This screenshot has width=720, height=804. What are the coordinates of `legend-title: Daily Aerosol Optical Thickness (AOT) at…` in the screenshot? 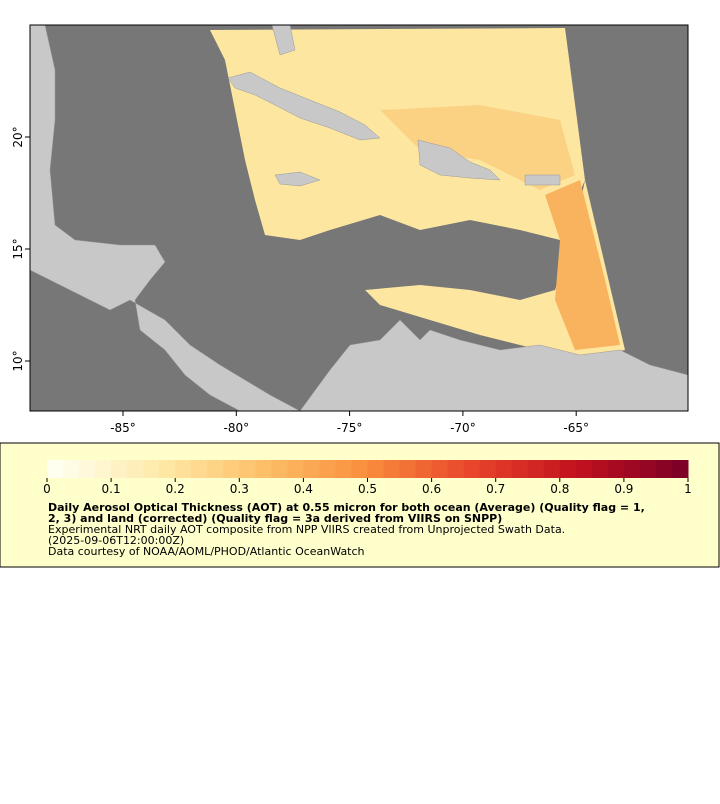 It's located at (346, 507).